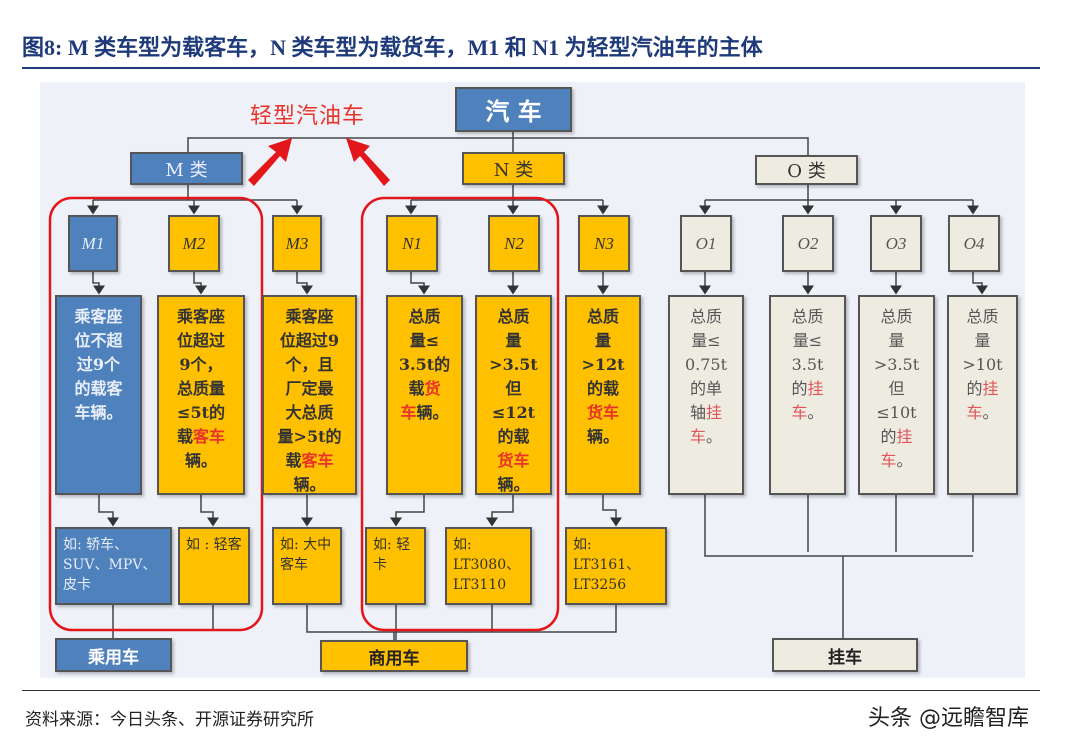 The height and width of the screenshot is (749, 1092). Describe the element at coordinates (98, 388) in the screenshot. I see `description-text: 的载客` at that location.